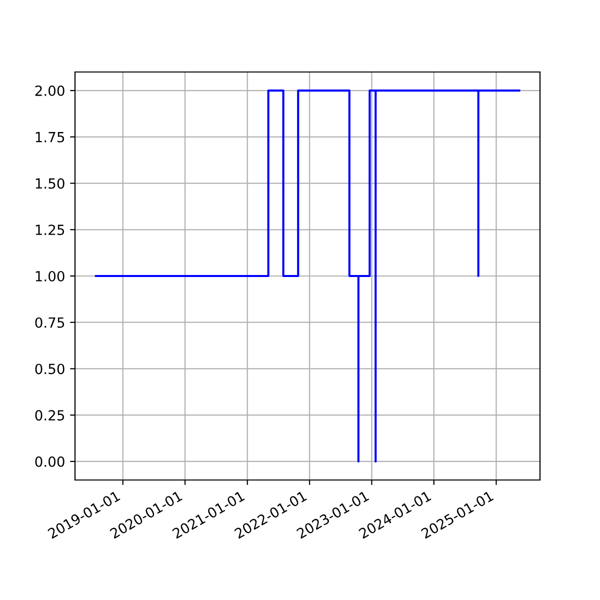 This screenshot has height=600, width=600. Describe the element at coordinates (50, 276) in the screenshot. I see `y-tick-label: 1.00` at that location.